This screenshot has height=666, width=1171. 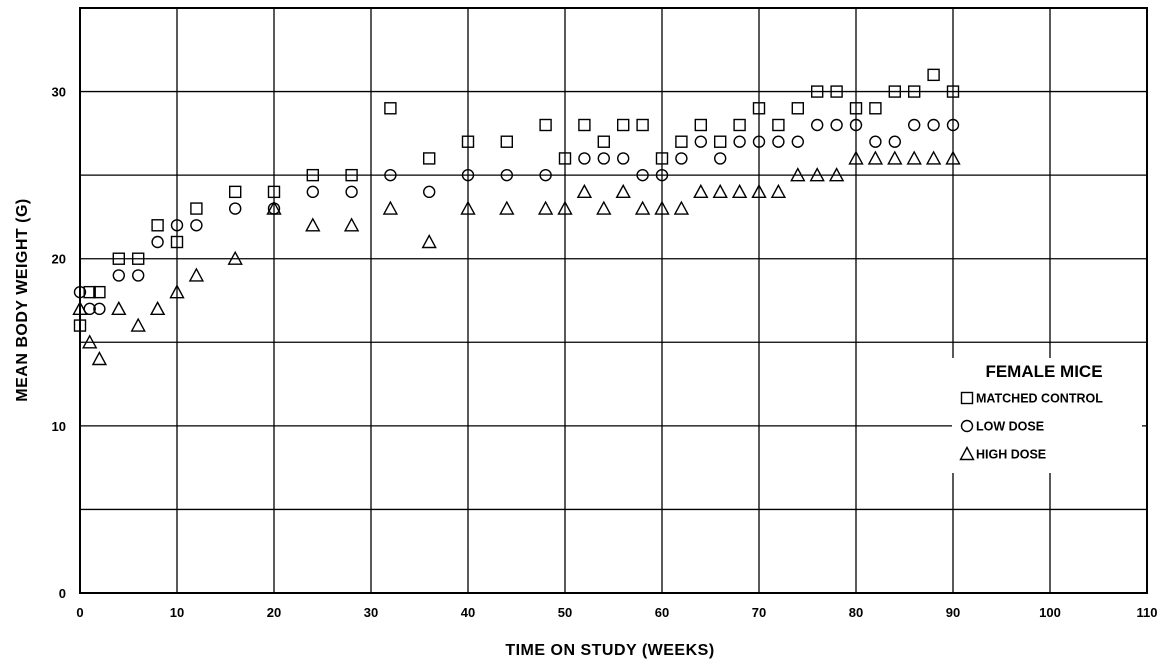 What do you see at coordinates (967, 398) in the screenshot?
I see `legend-marker-matched-control` at bounding box center [967, 398].